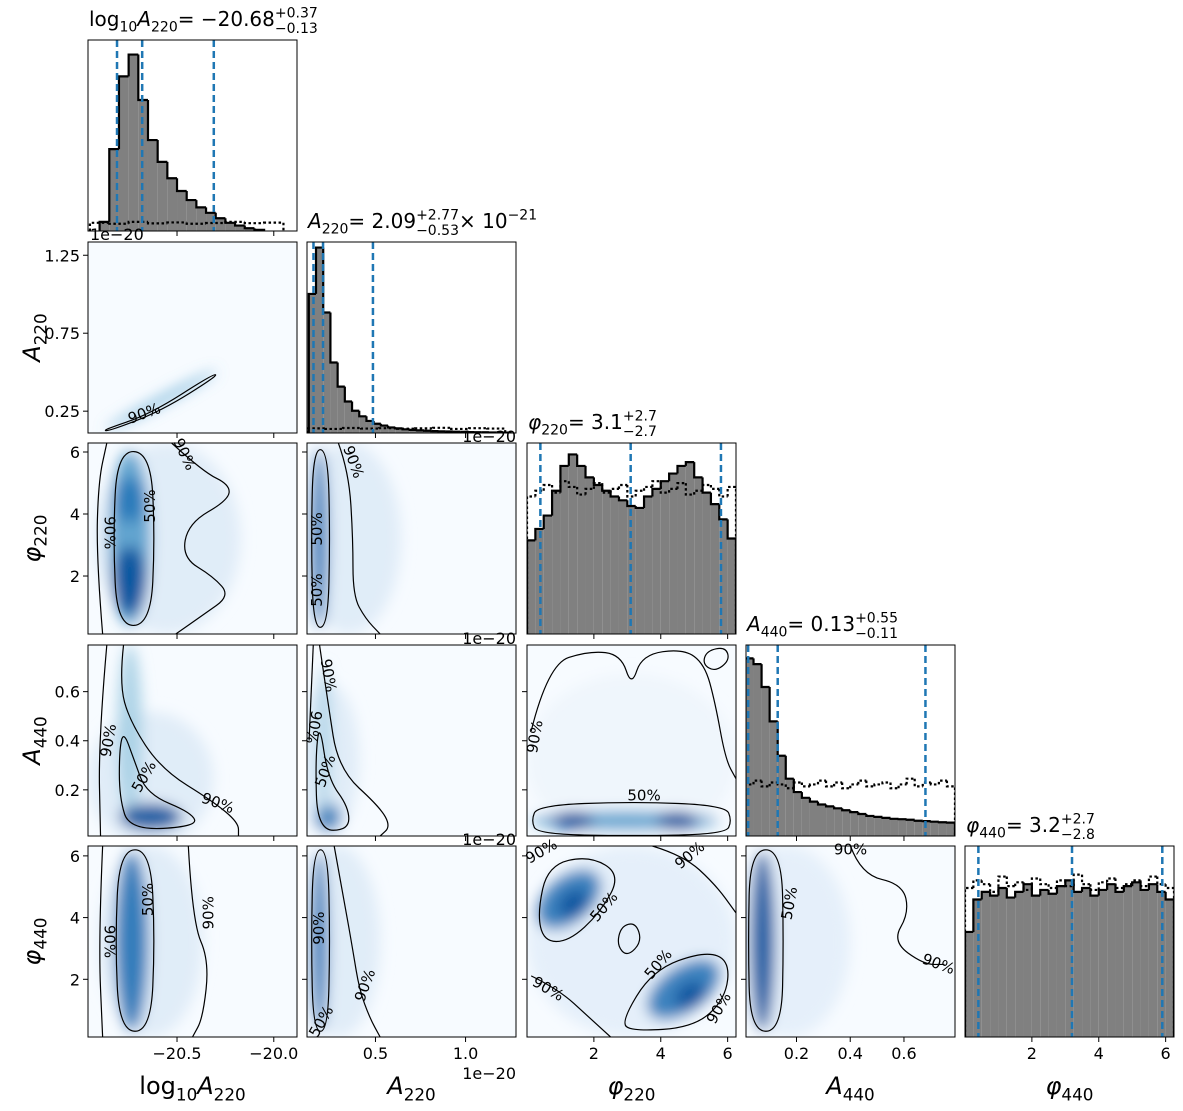  I want to click on panel-background, so click(192, 337).